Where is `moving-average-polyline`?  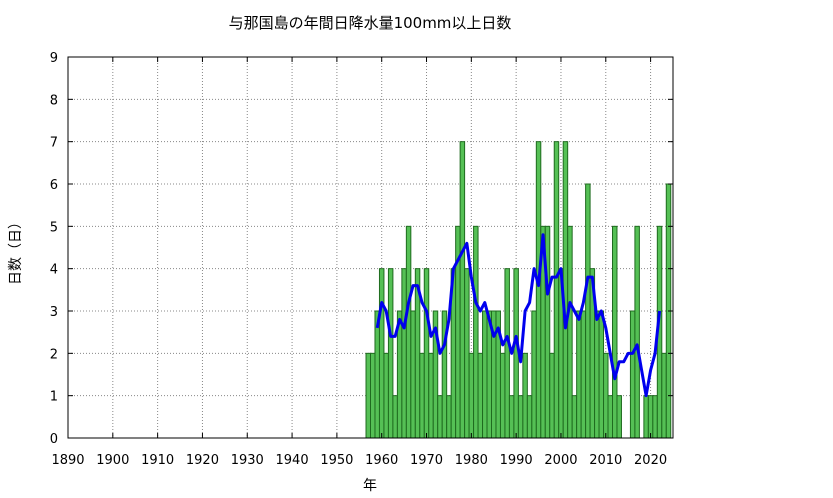 moving-average-polyline is located at coordinates (518, 315).